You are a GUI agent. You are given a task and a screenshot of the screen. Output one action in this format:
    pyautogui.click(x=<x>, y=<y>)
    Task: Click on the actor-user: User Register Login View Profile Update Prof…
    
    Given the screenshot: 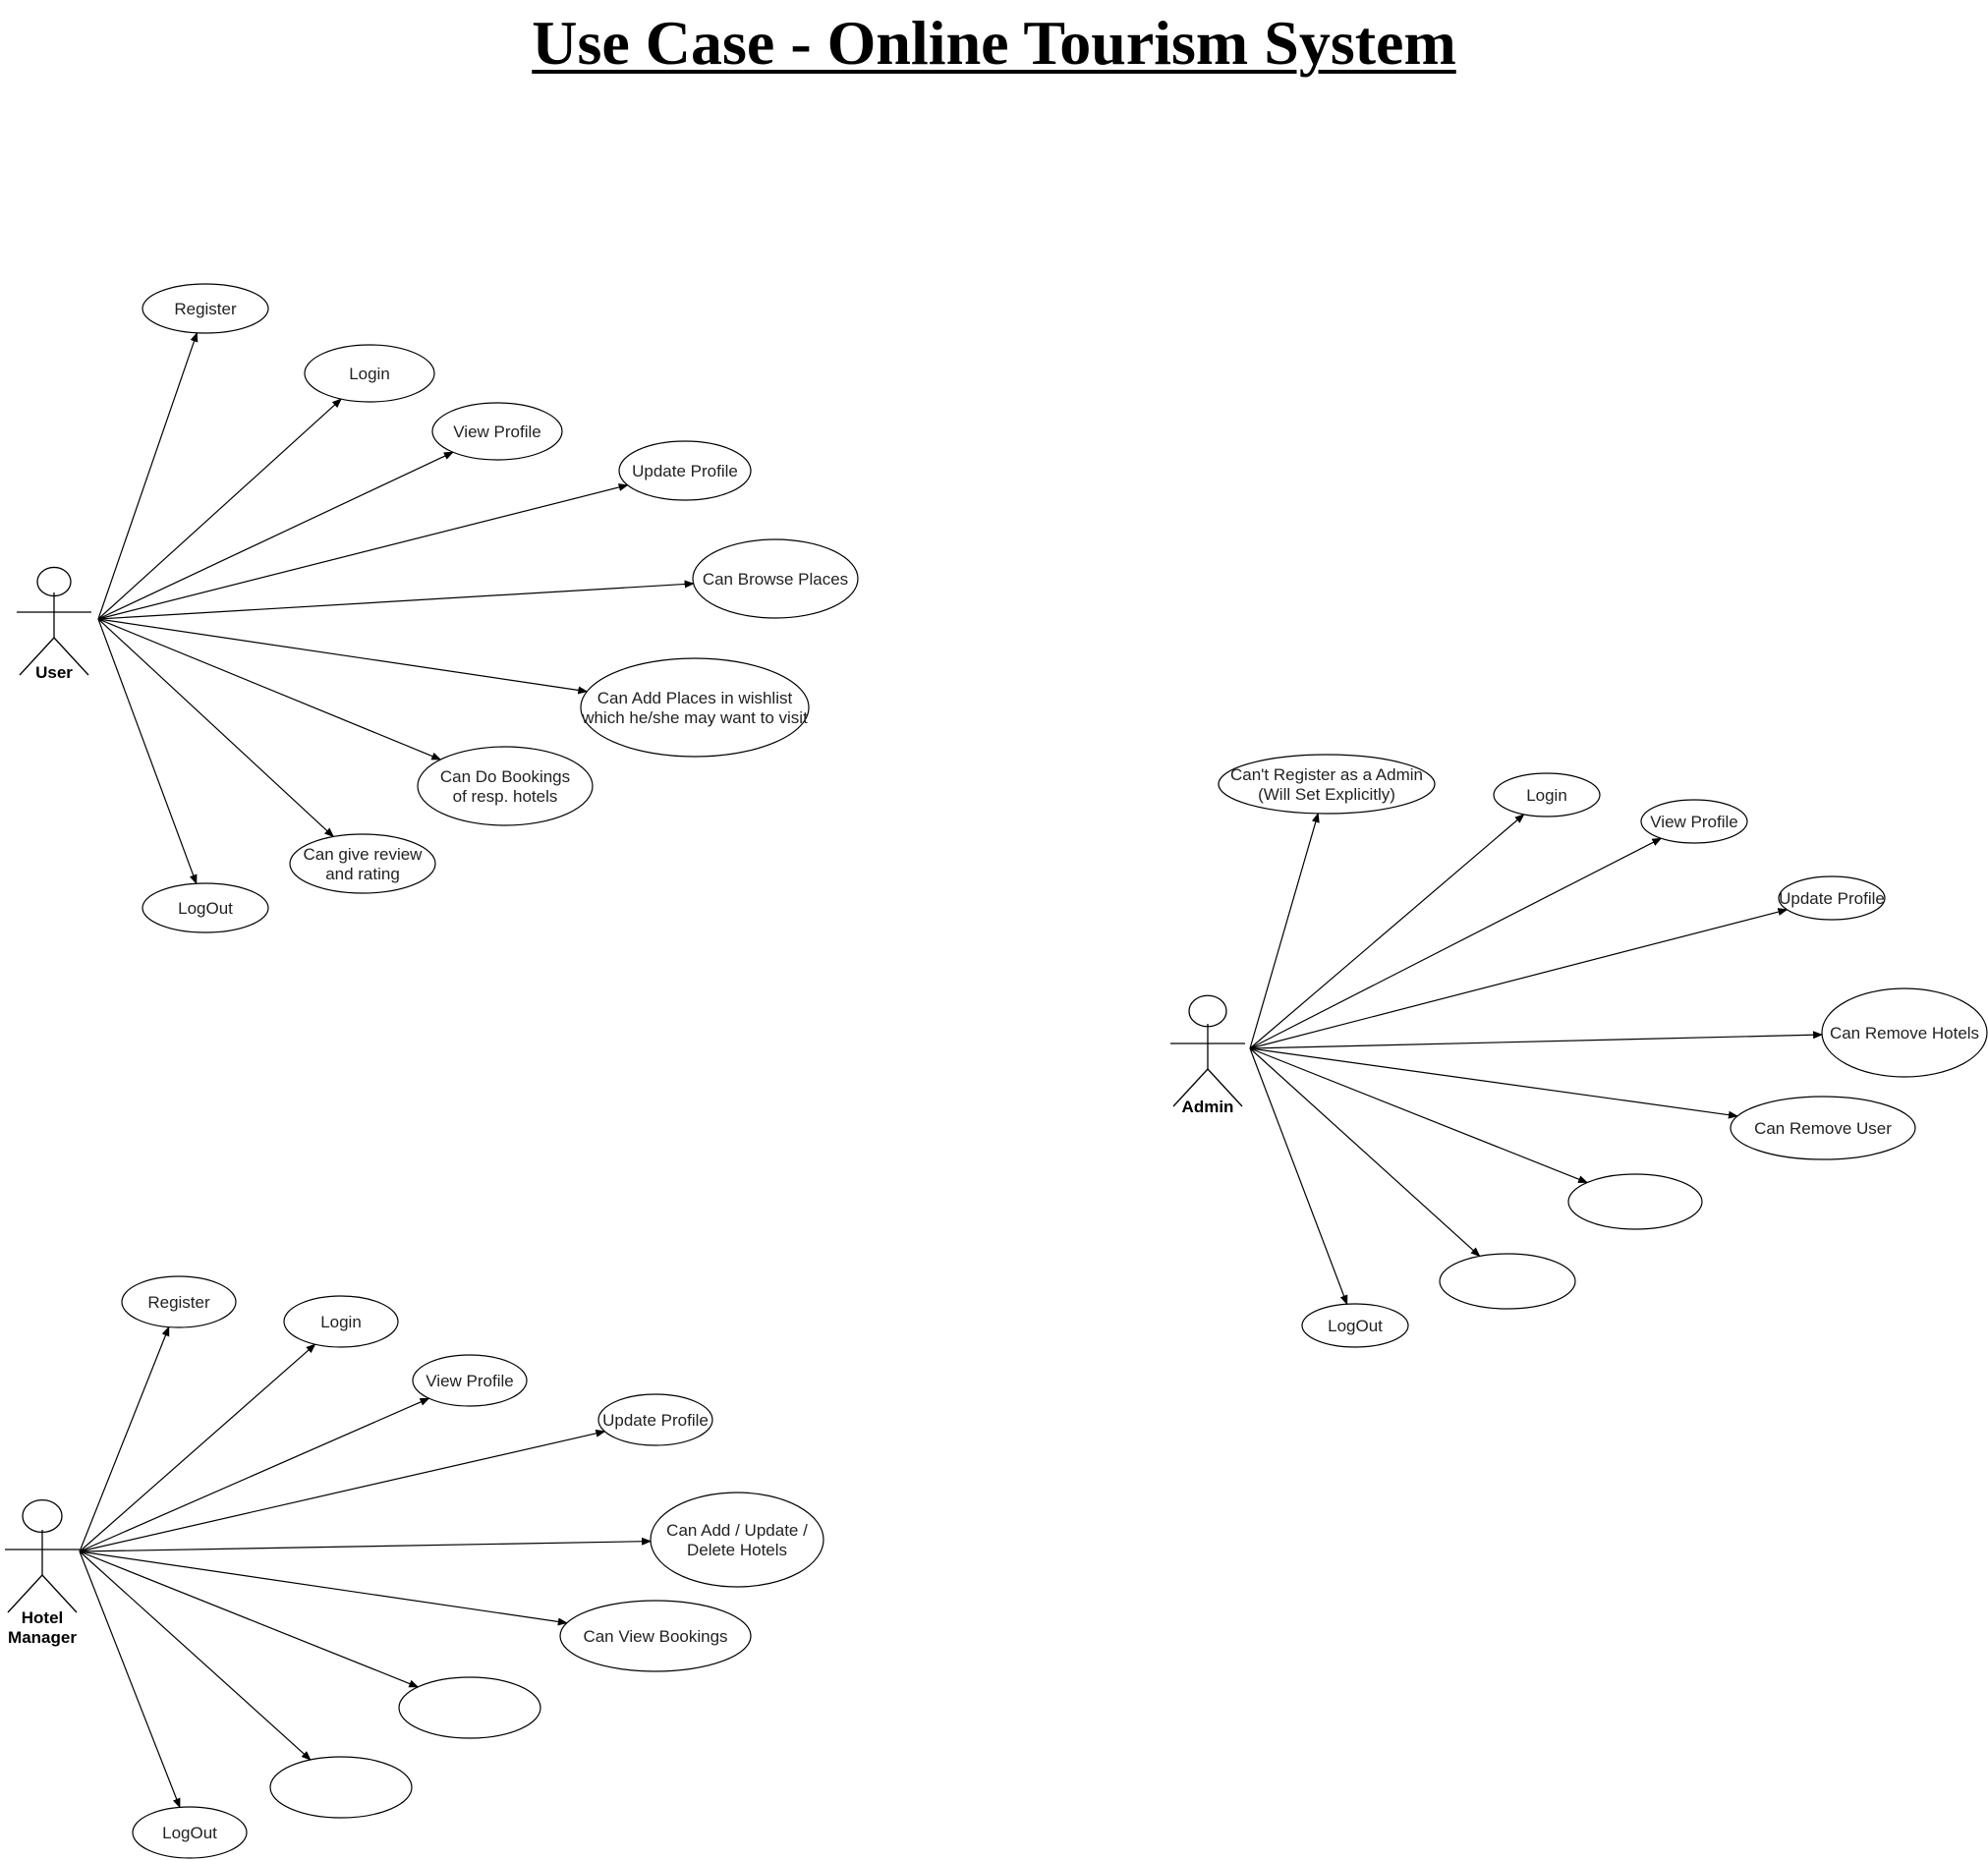 What is the action you would take?
    pyautogui.click(x=438, y=608)
    